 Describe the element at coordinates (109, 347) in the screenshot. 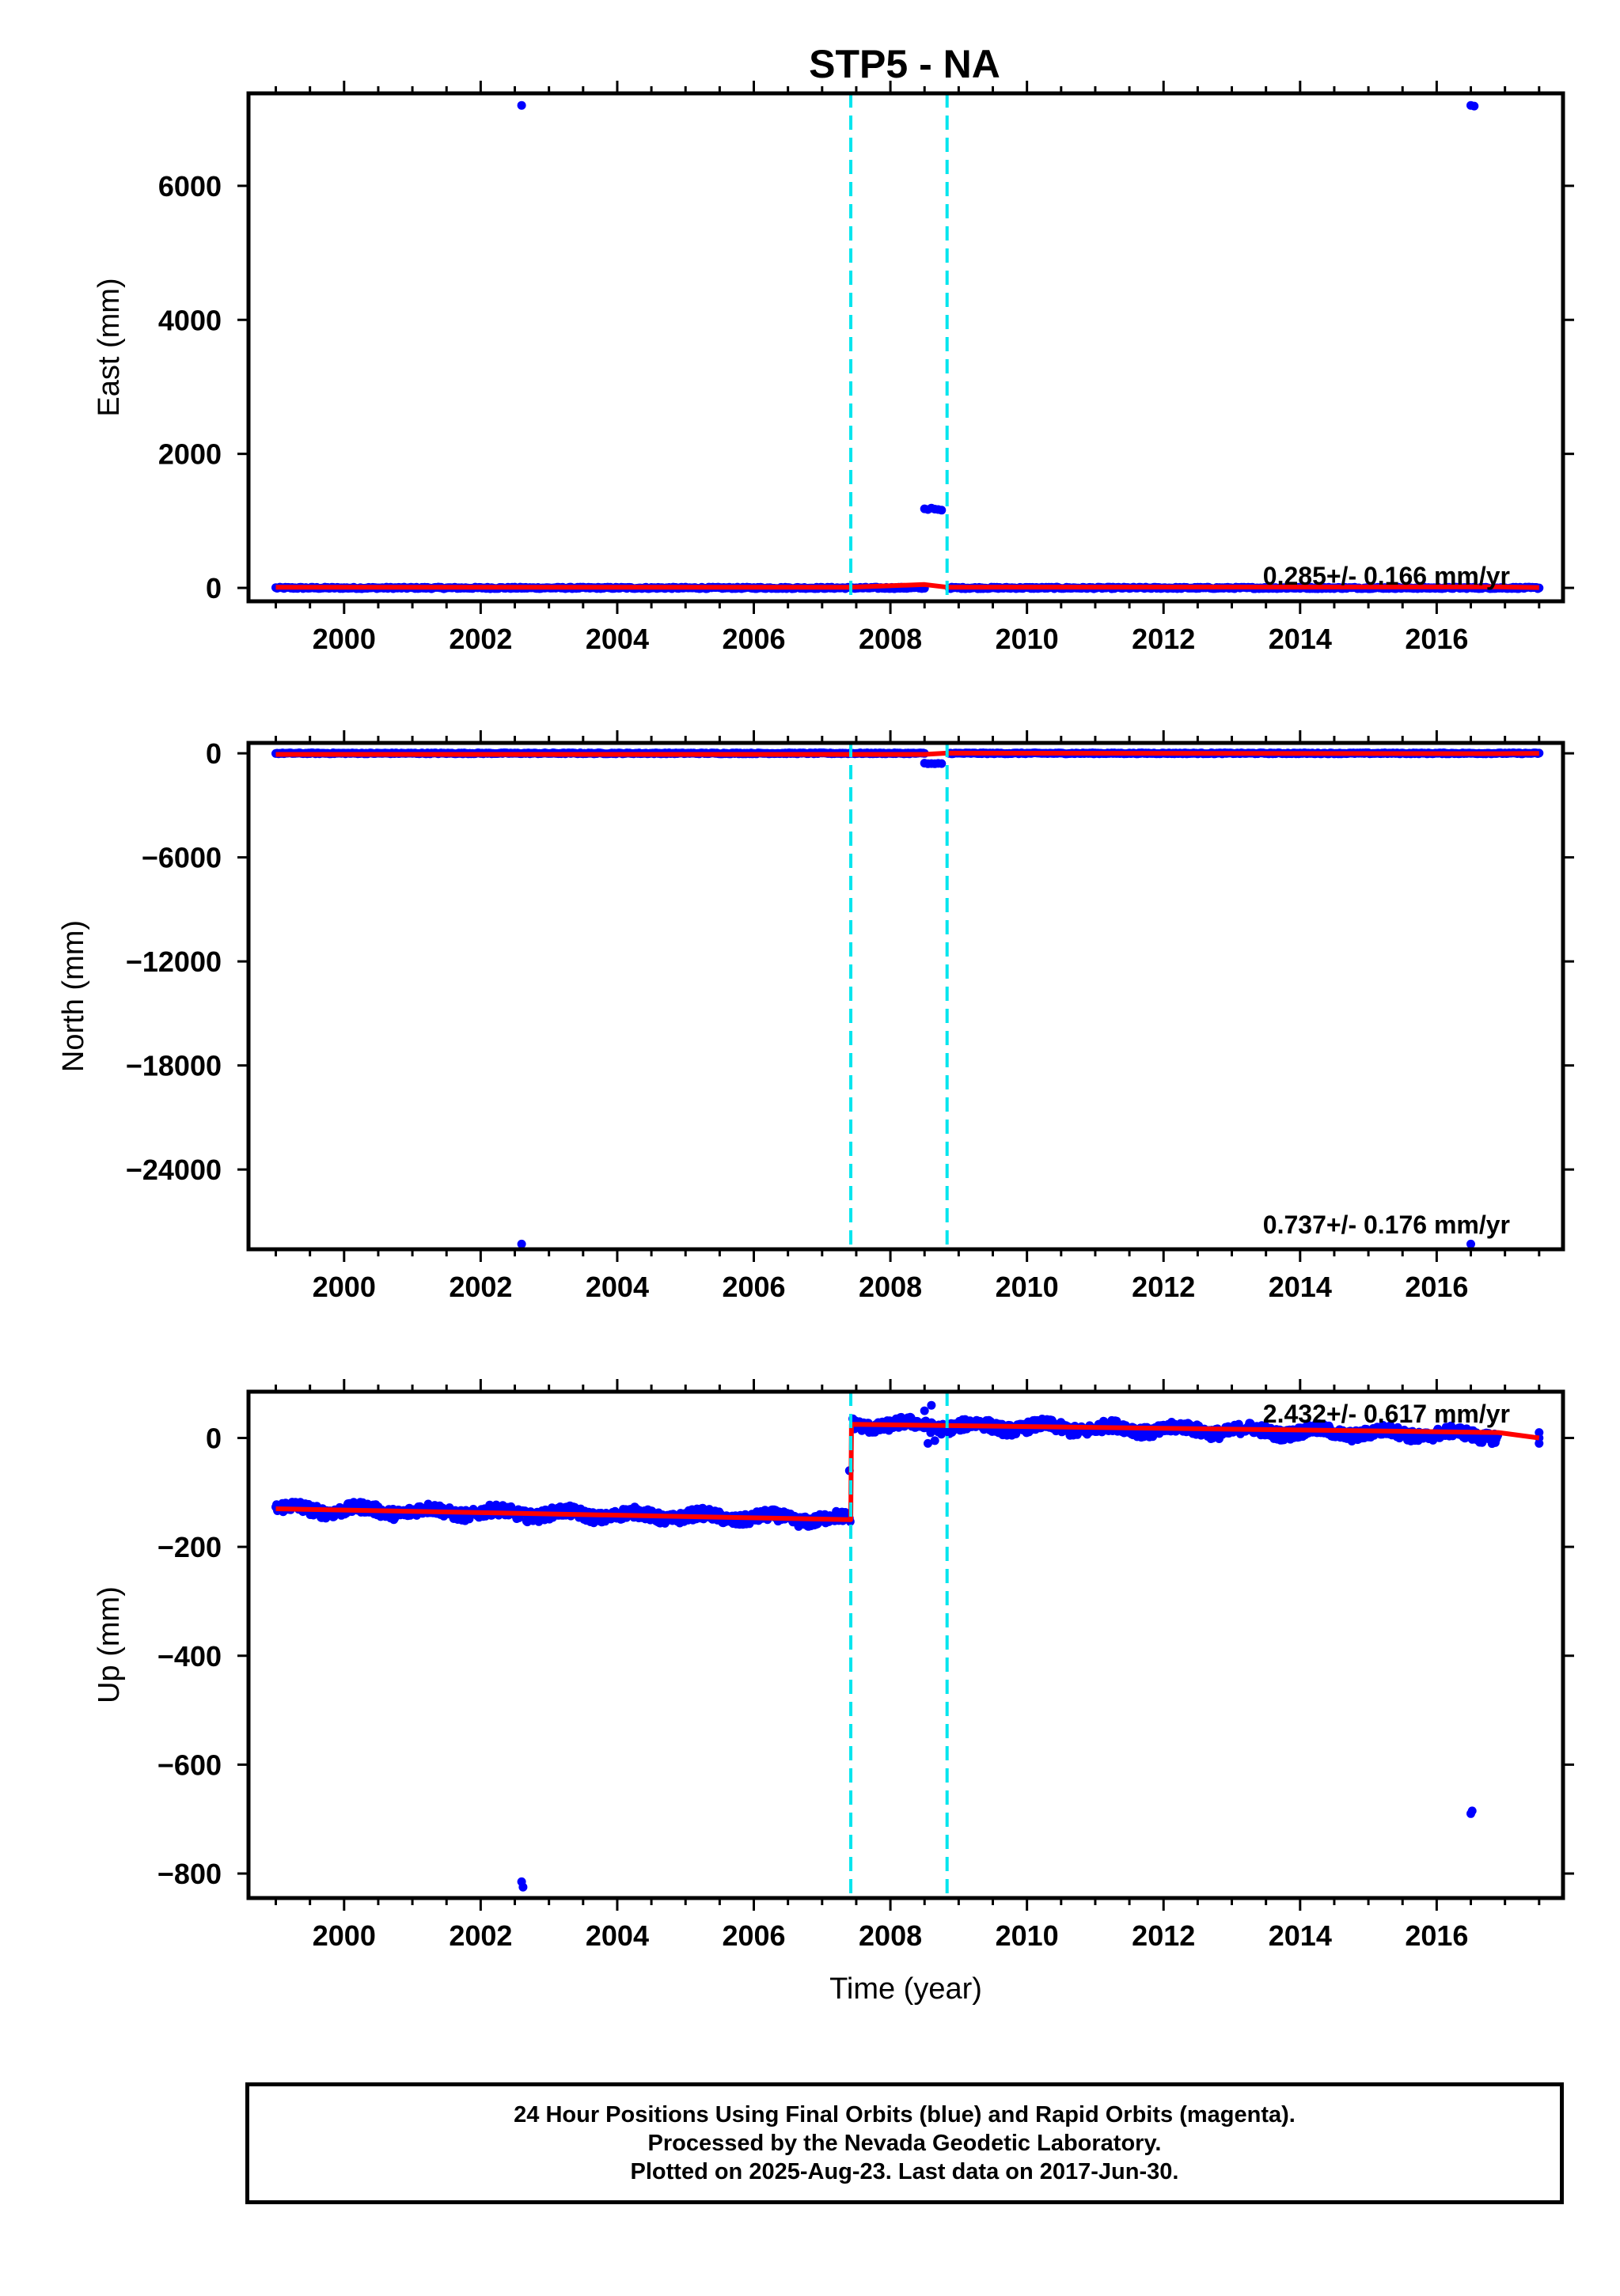

I see `y-axis-label: East (mm)` at that location.